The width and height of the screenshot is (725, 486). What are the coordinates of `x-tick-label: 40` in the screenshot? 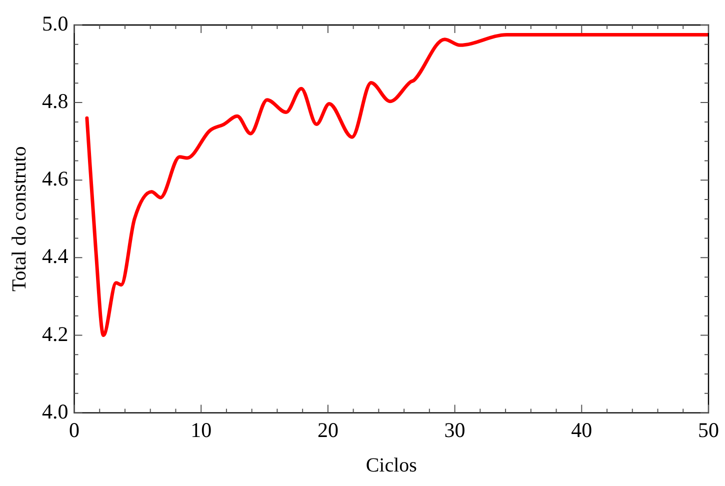 It's located at (581, 430).